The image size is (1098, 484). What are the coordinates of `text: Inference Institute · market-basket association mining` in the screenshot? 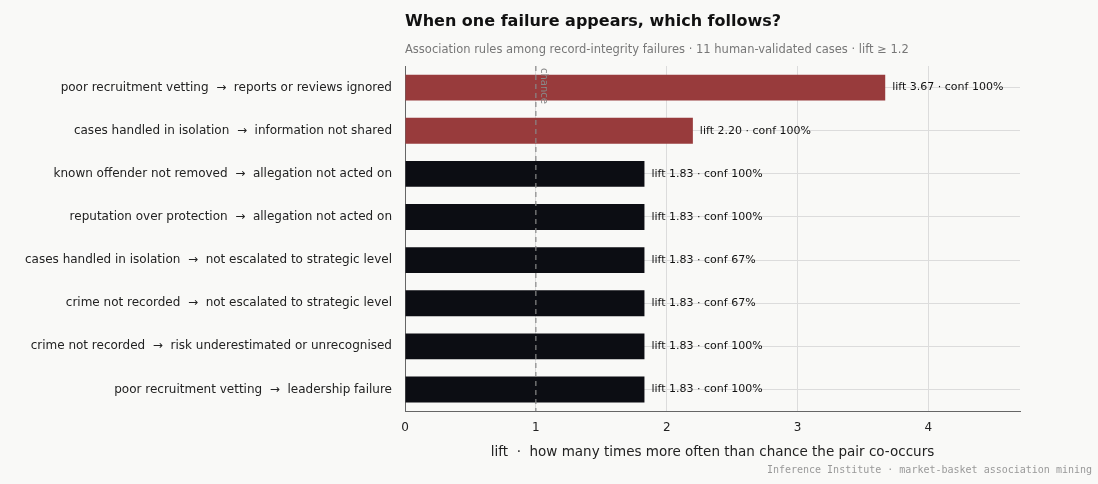 It's located at (929, 469).